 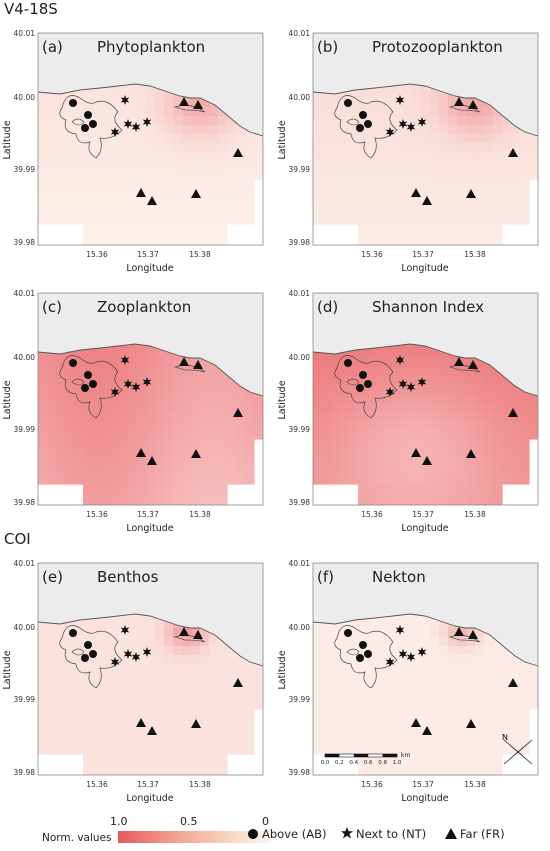 What do you see at coordinates (368, 124) in the screenshot?
I see `site-above` at bounding box center [368, 124].